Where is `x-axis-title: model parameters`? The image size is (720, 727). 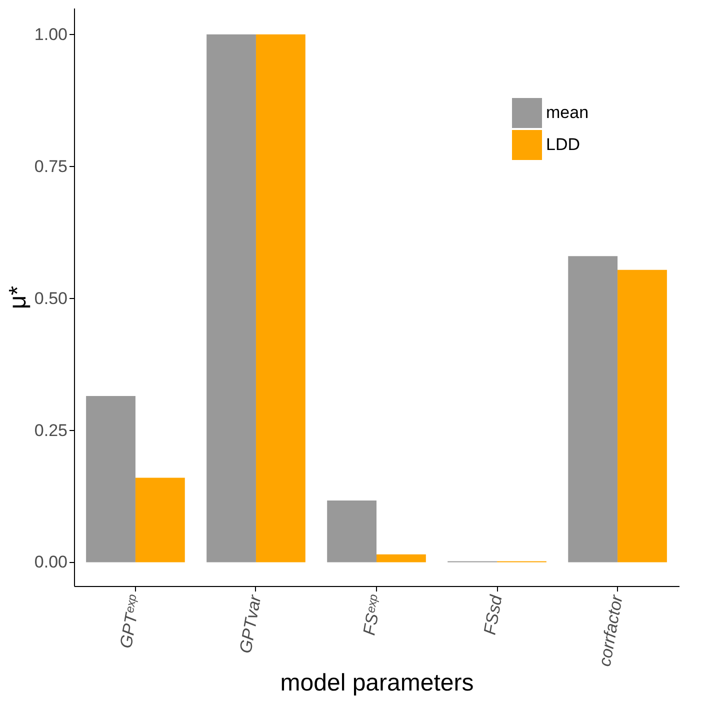
x-axis-title: model parameters is located at coordinates (377, 683).